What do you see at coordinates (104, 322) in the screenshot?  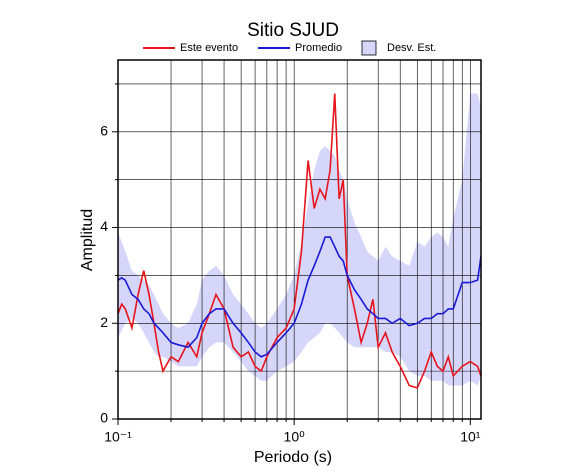 I see `y-tick-label: 2` at bounding box center [104, 322].